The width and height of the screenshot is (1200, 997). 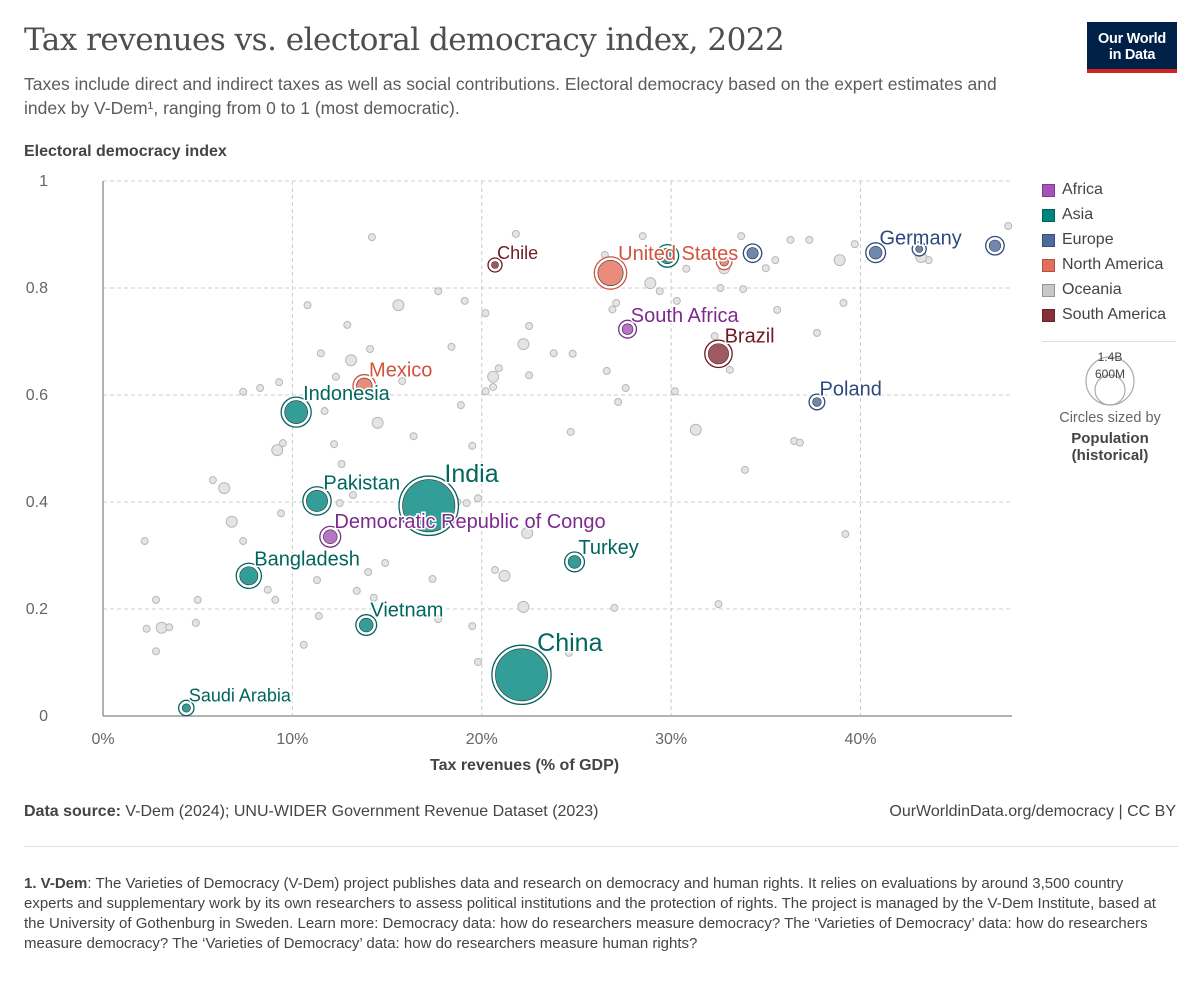 I want to click on data-point-vietnam, so click(x=366, y=625).